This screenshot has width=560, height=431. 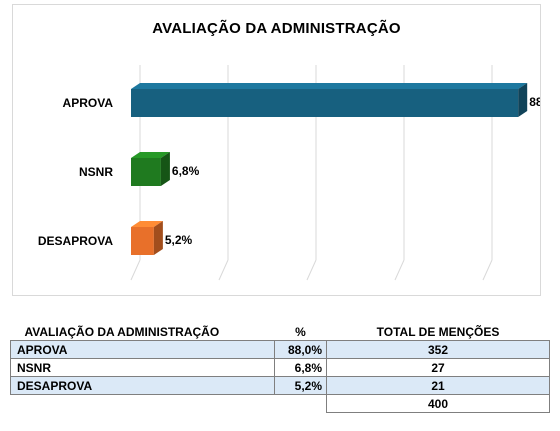 I want to click on bar-aprova, so click(x=329, y=100).